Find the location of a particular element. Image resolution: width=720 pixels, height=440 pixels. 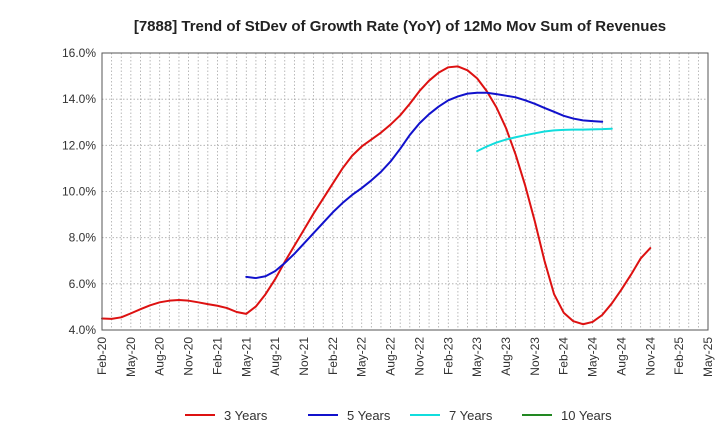

y-tick-label: 8.0% is located at coordinates (83, 238).